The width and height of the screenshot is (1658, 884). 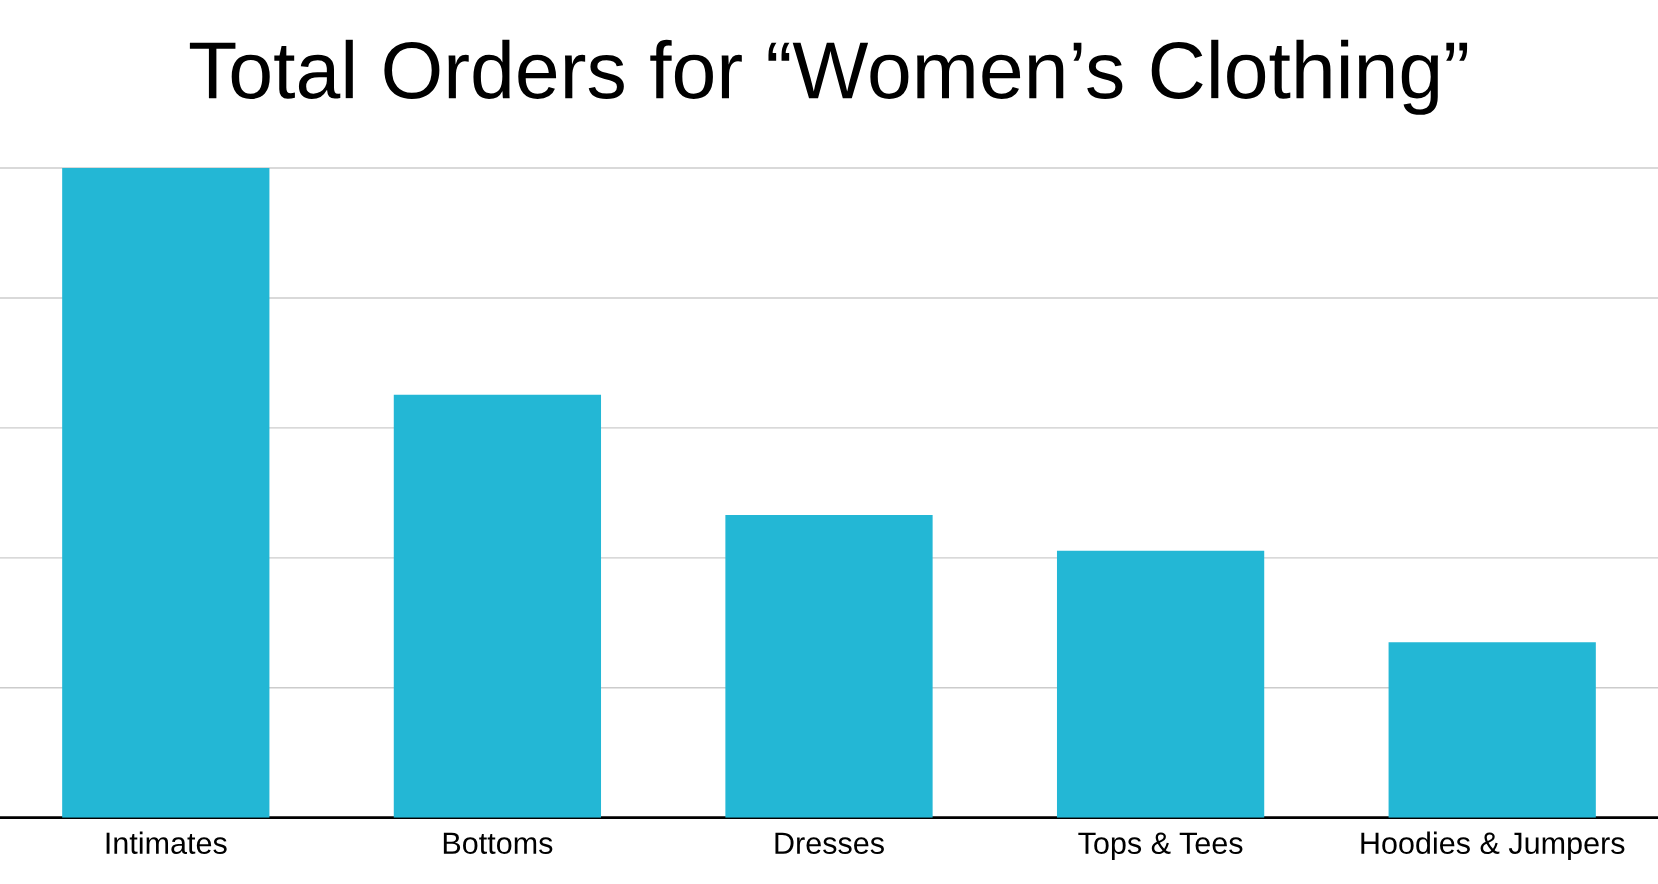 What do you see at coordinates (498, 843) in the screenshot?
I see `x-tick-label: Bottoms` at bounding box center [498, 843].